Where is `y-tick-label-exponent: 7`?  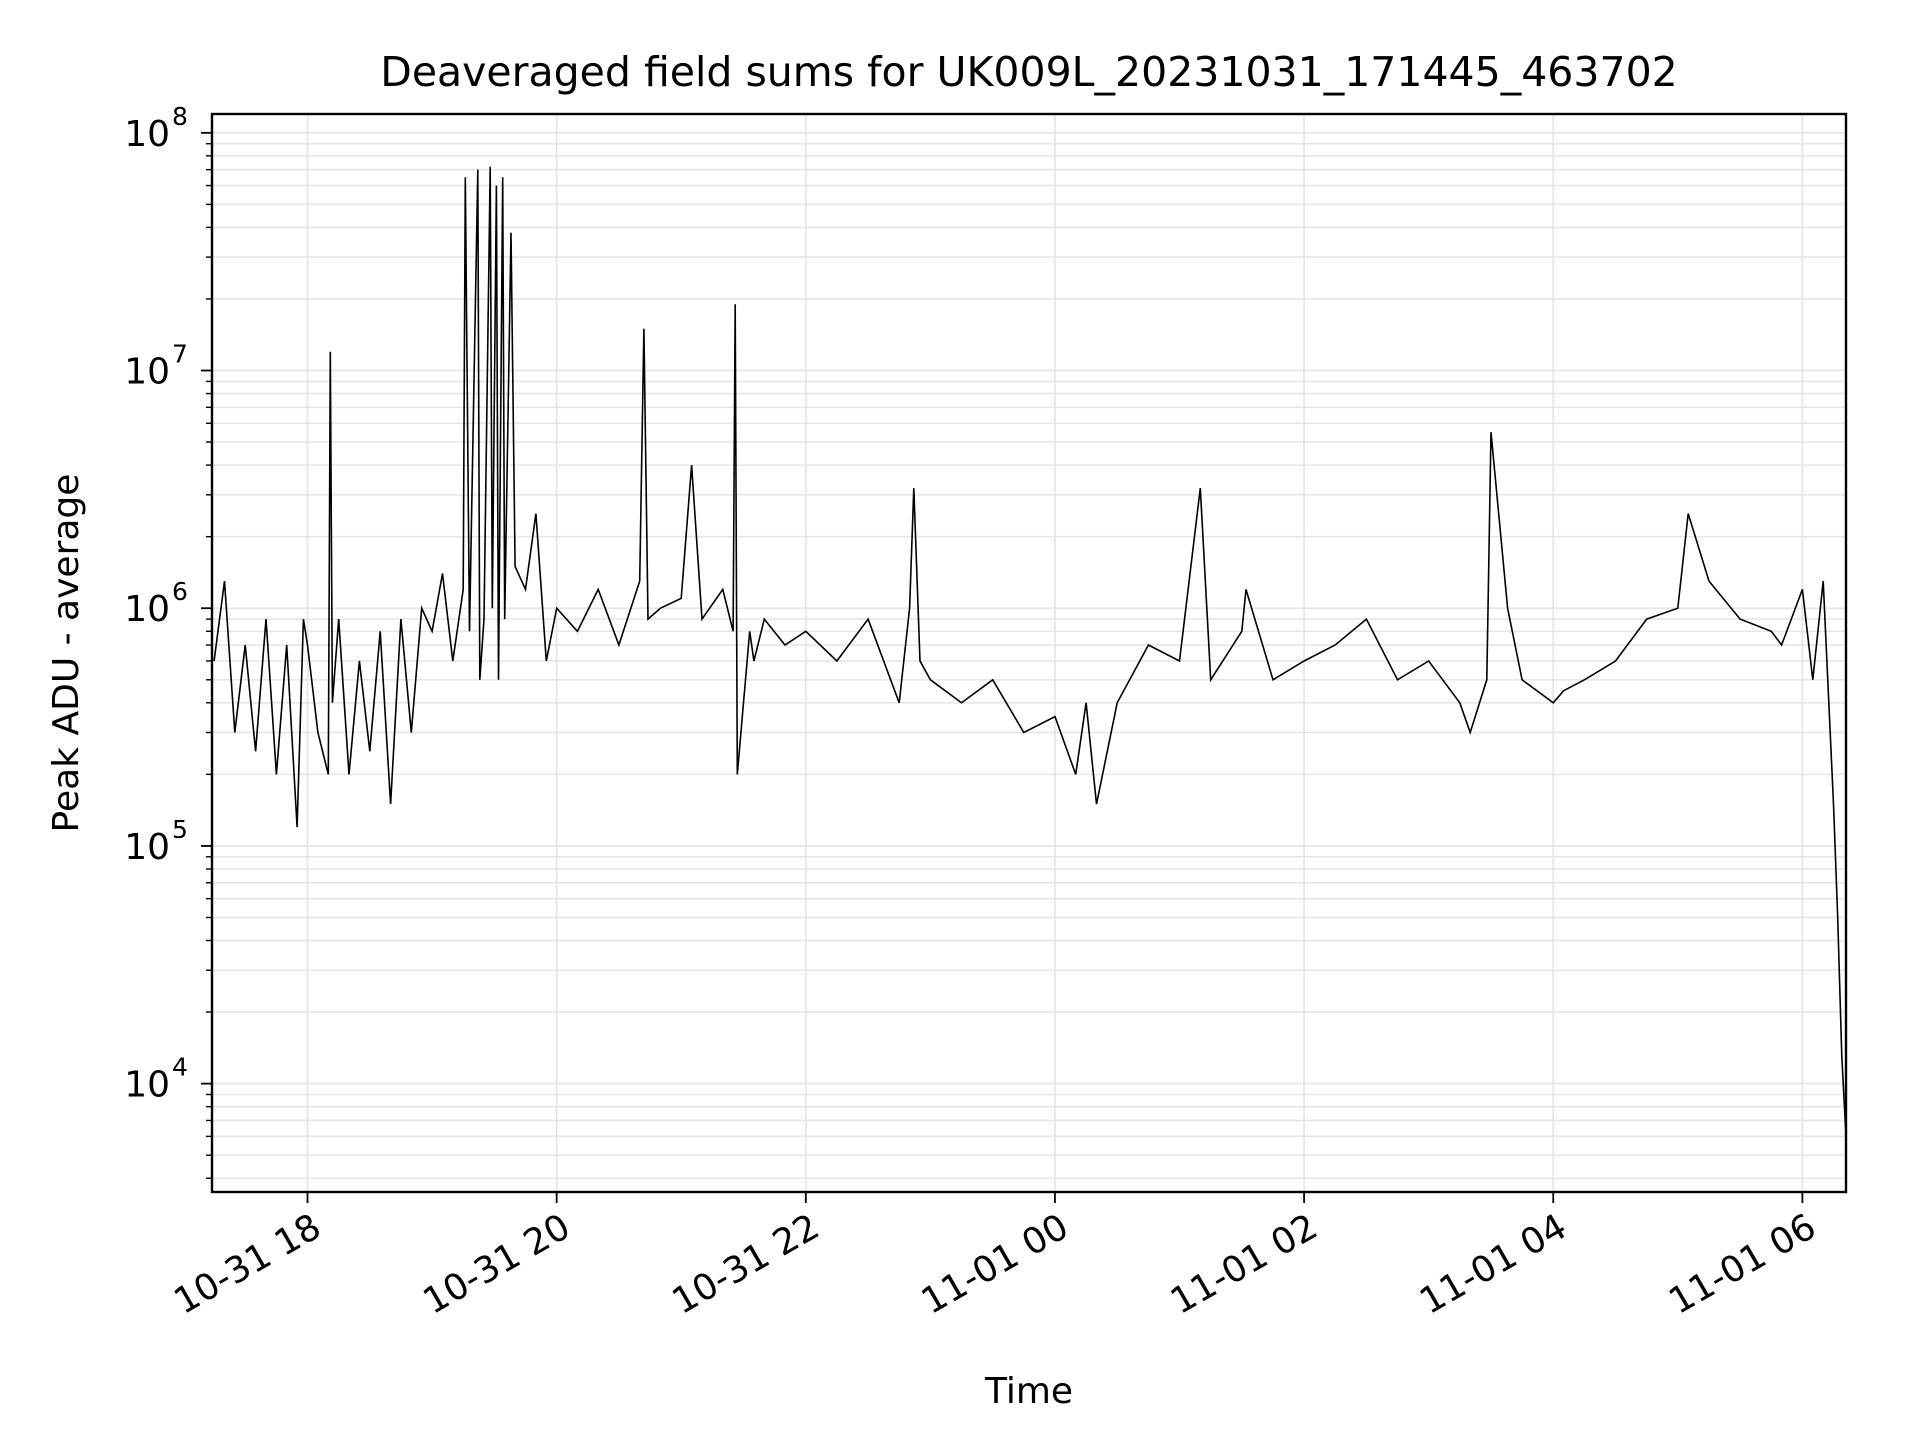 y-tick-label-exponent: 7 is located at coordinates (180, 354).